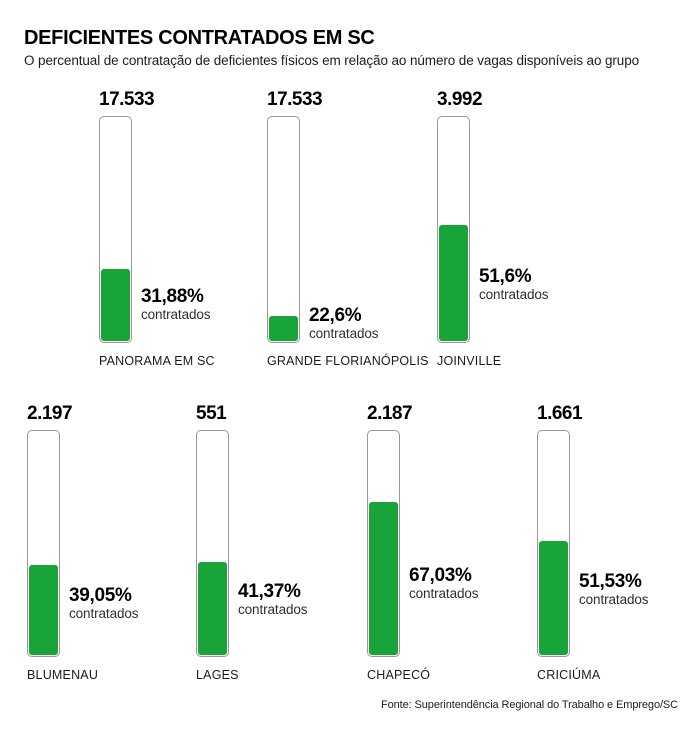  I want to click on percent-value: 39,05%, so click(100, 595).